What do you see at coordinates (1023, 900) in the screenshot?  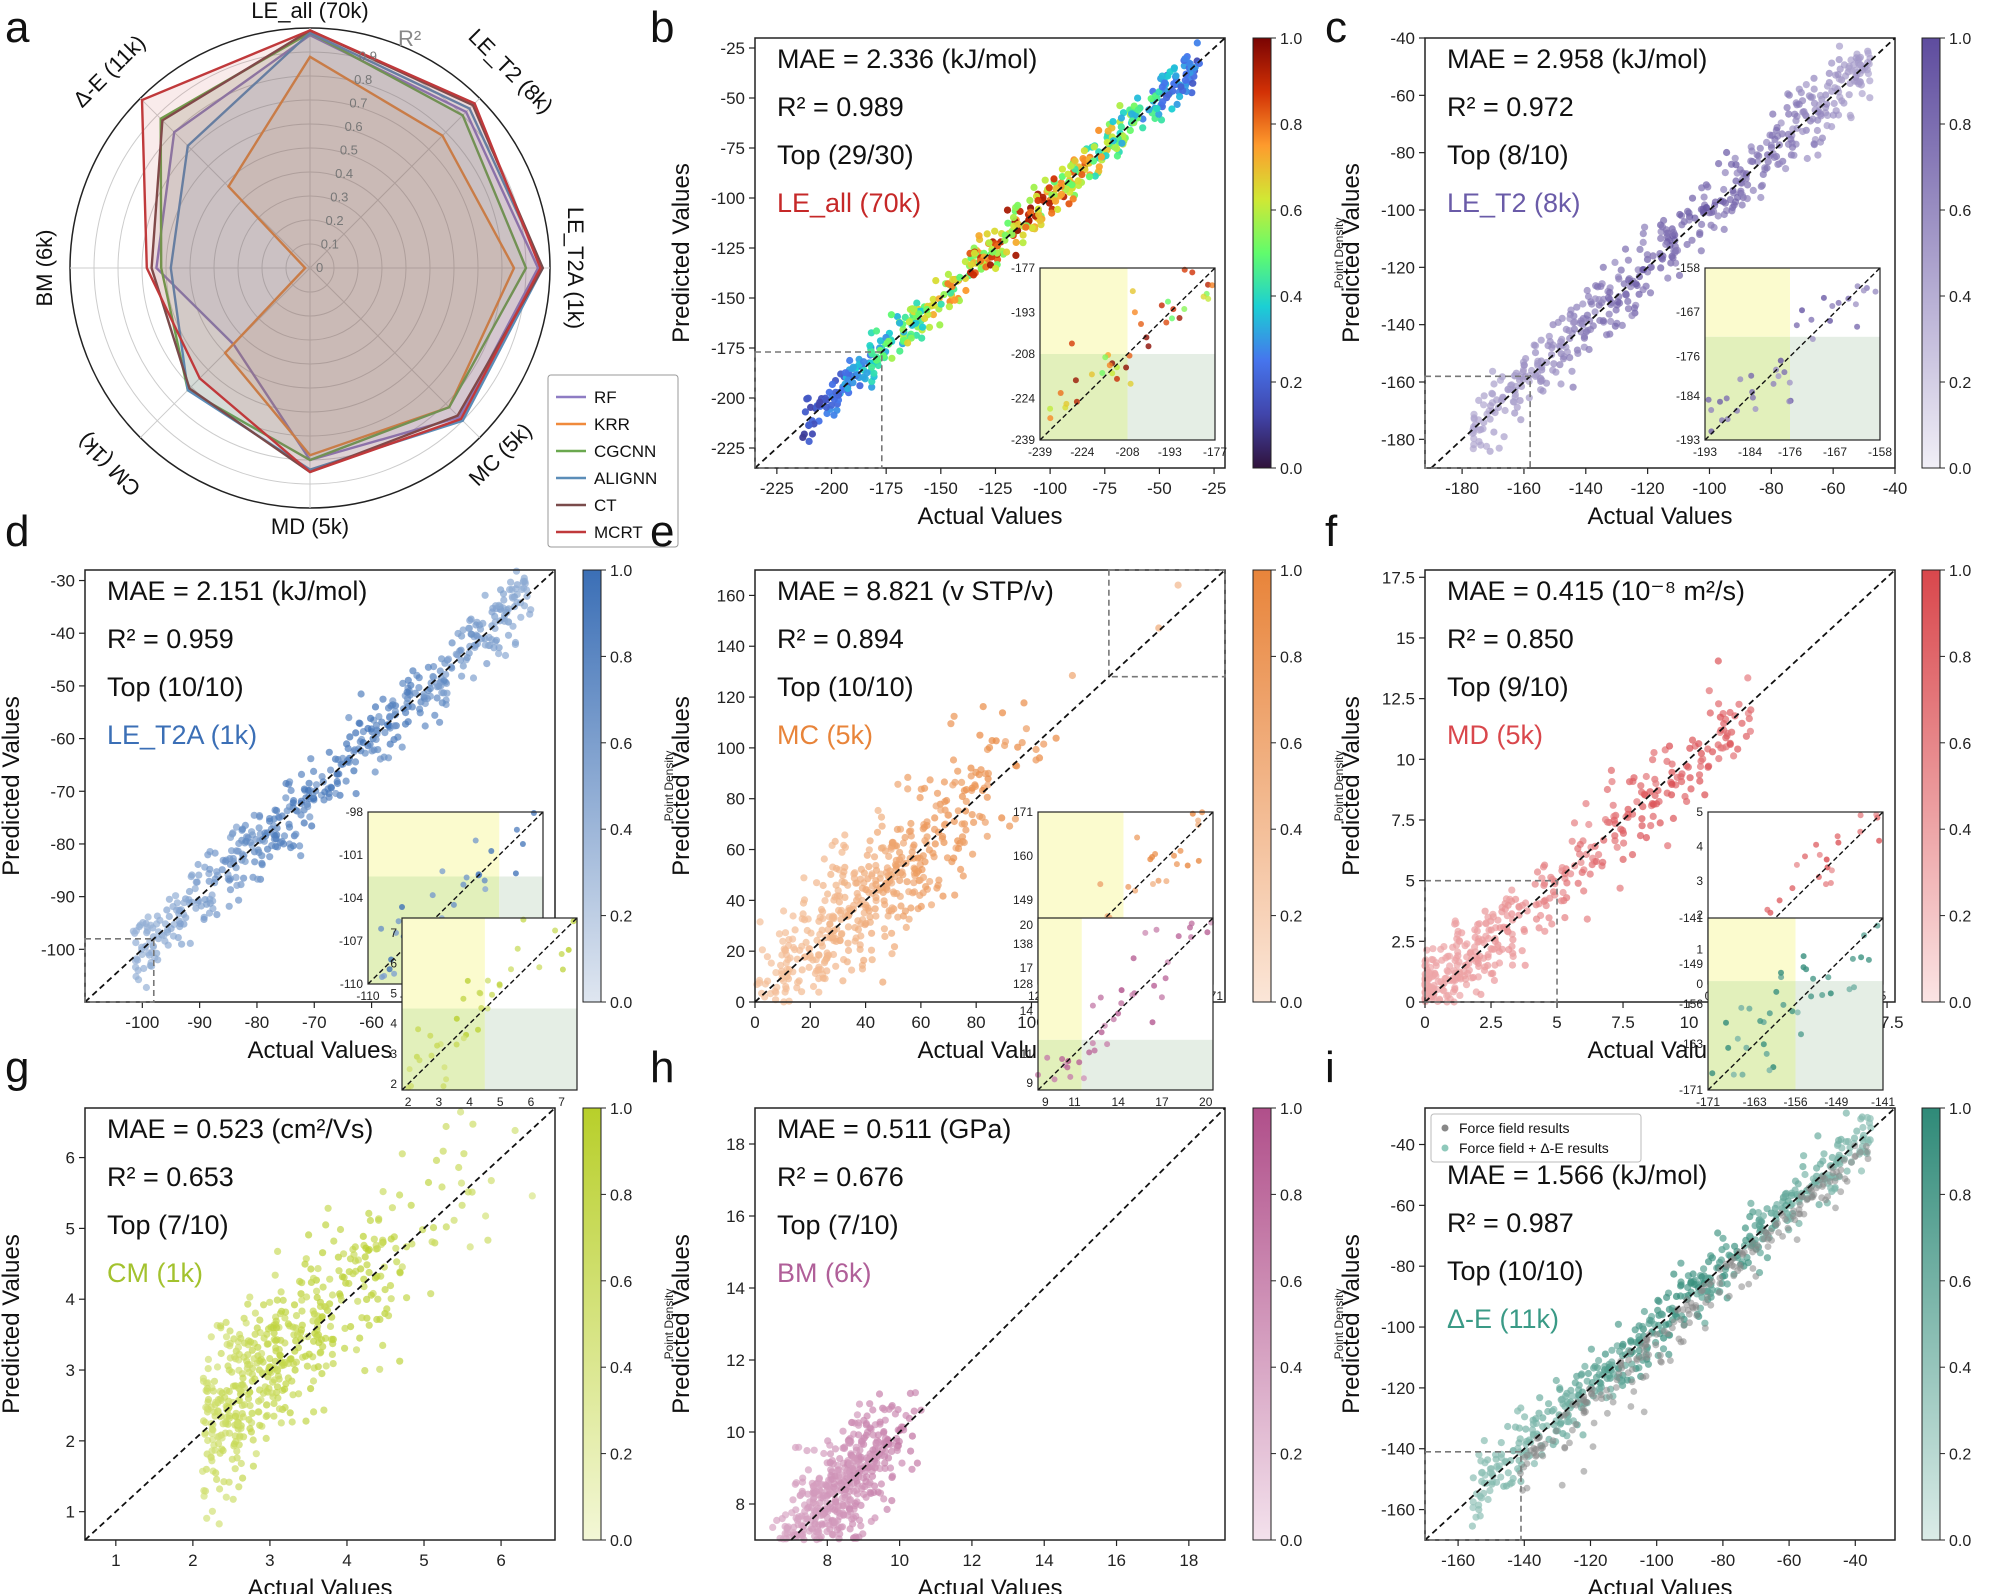 I see `inset-y-tick-label: 149` at bounding box center [1023, 900].